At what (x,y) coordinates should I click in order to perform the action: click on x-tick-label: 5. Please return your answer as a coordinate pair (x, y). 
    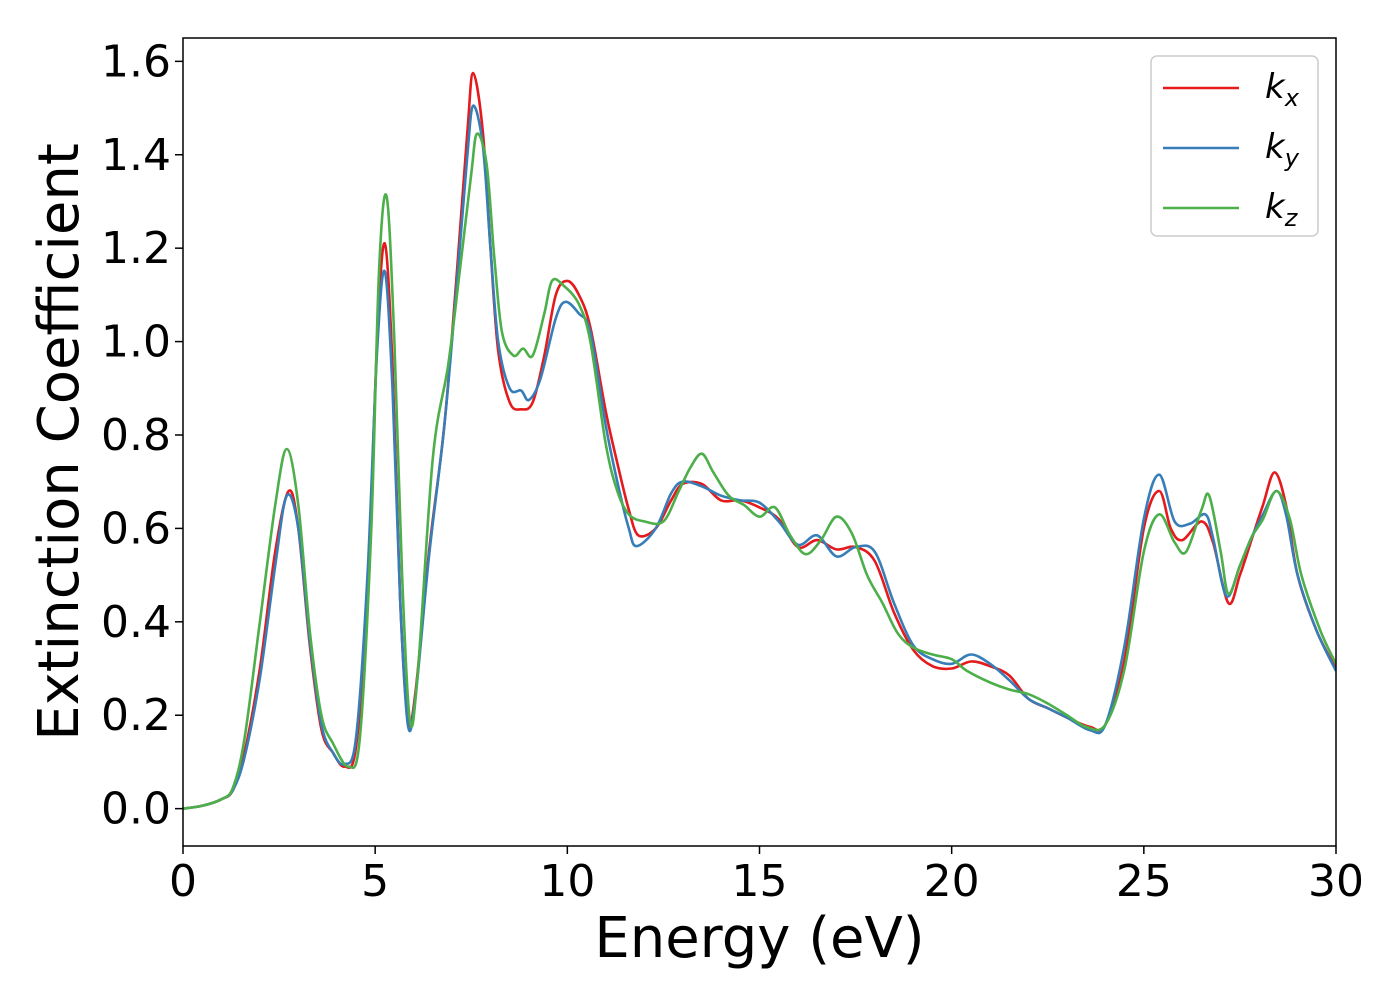
    Looking at the image, I should click on (375, 881).